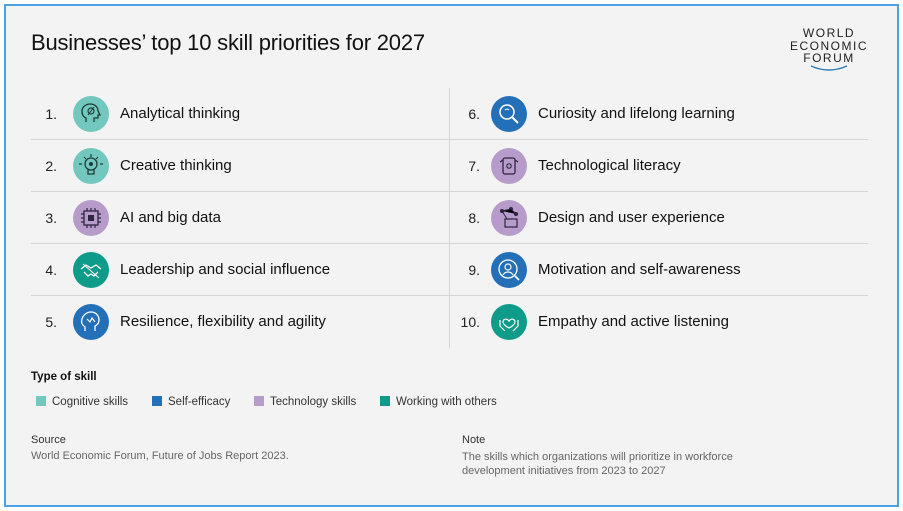 The width and height of the screenshot is (903, 511). Describe the element at coordinates (609, 165) in the screenshot. I see `skill-label: Technological literacy` at that location.